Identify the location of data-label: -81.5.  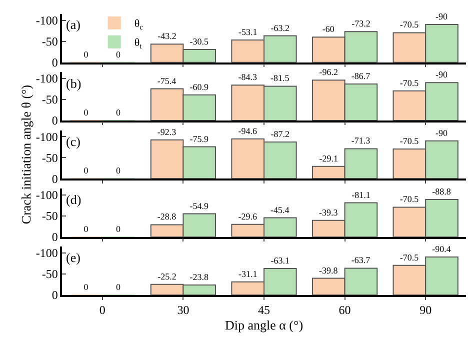
(280, 78).